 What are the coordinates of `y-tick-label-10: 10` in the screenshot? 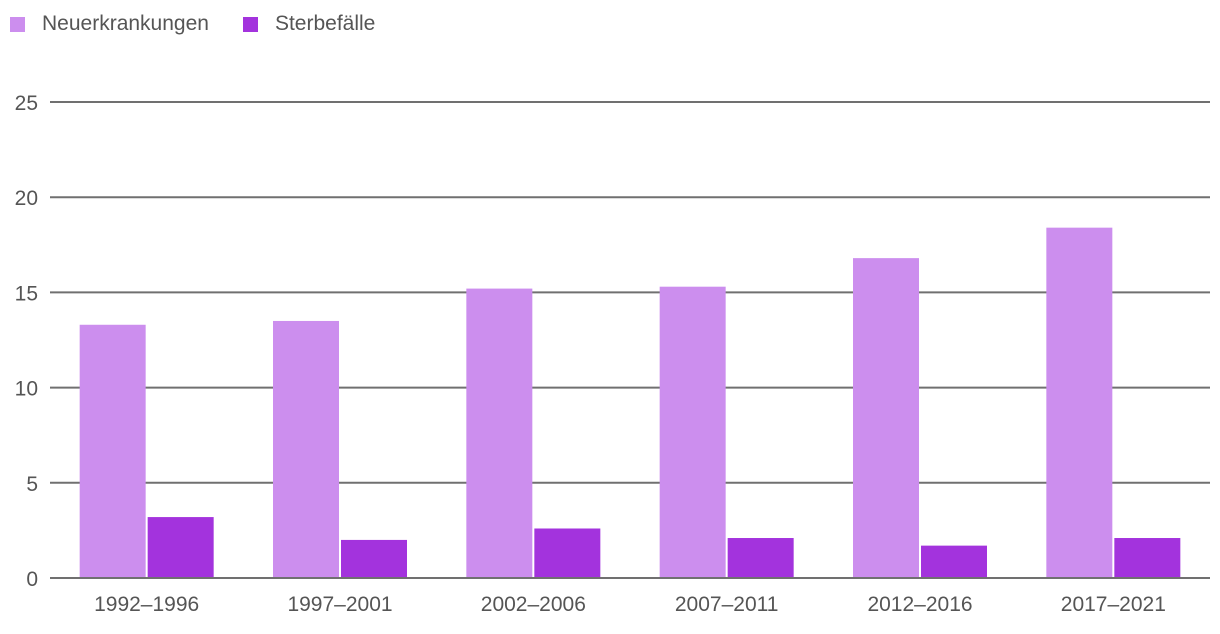 It's located at (26, 389).